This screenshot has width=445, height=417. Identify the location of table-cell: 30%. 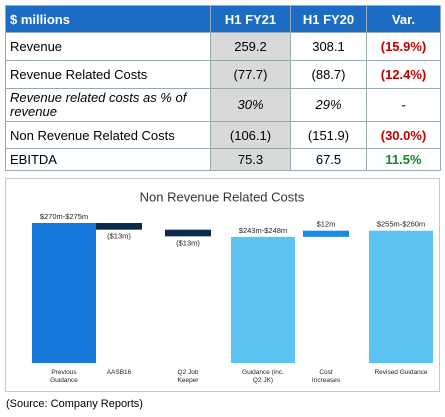
(250, 105).